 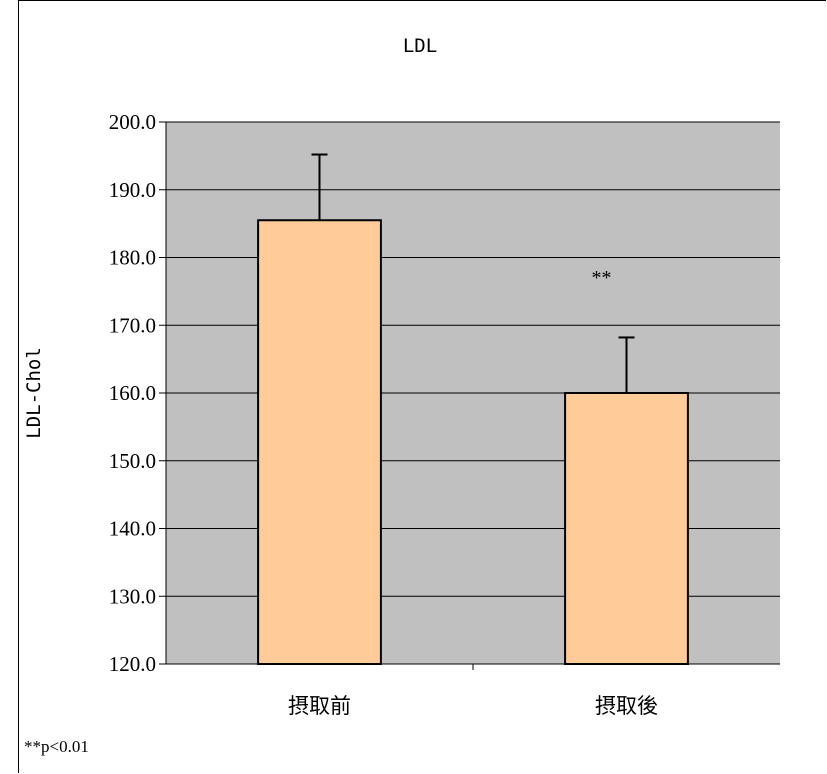 What do you see at coordinates (319, 706) in the screenshot?
I see `x-category-label: 摂取前` at bounding box center [319, 706].